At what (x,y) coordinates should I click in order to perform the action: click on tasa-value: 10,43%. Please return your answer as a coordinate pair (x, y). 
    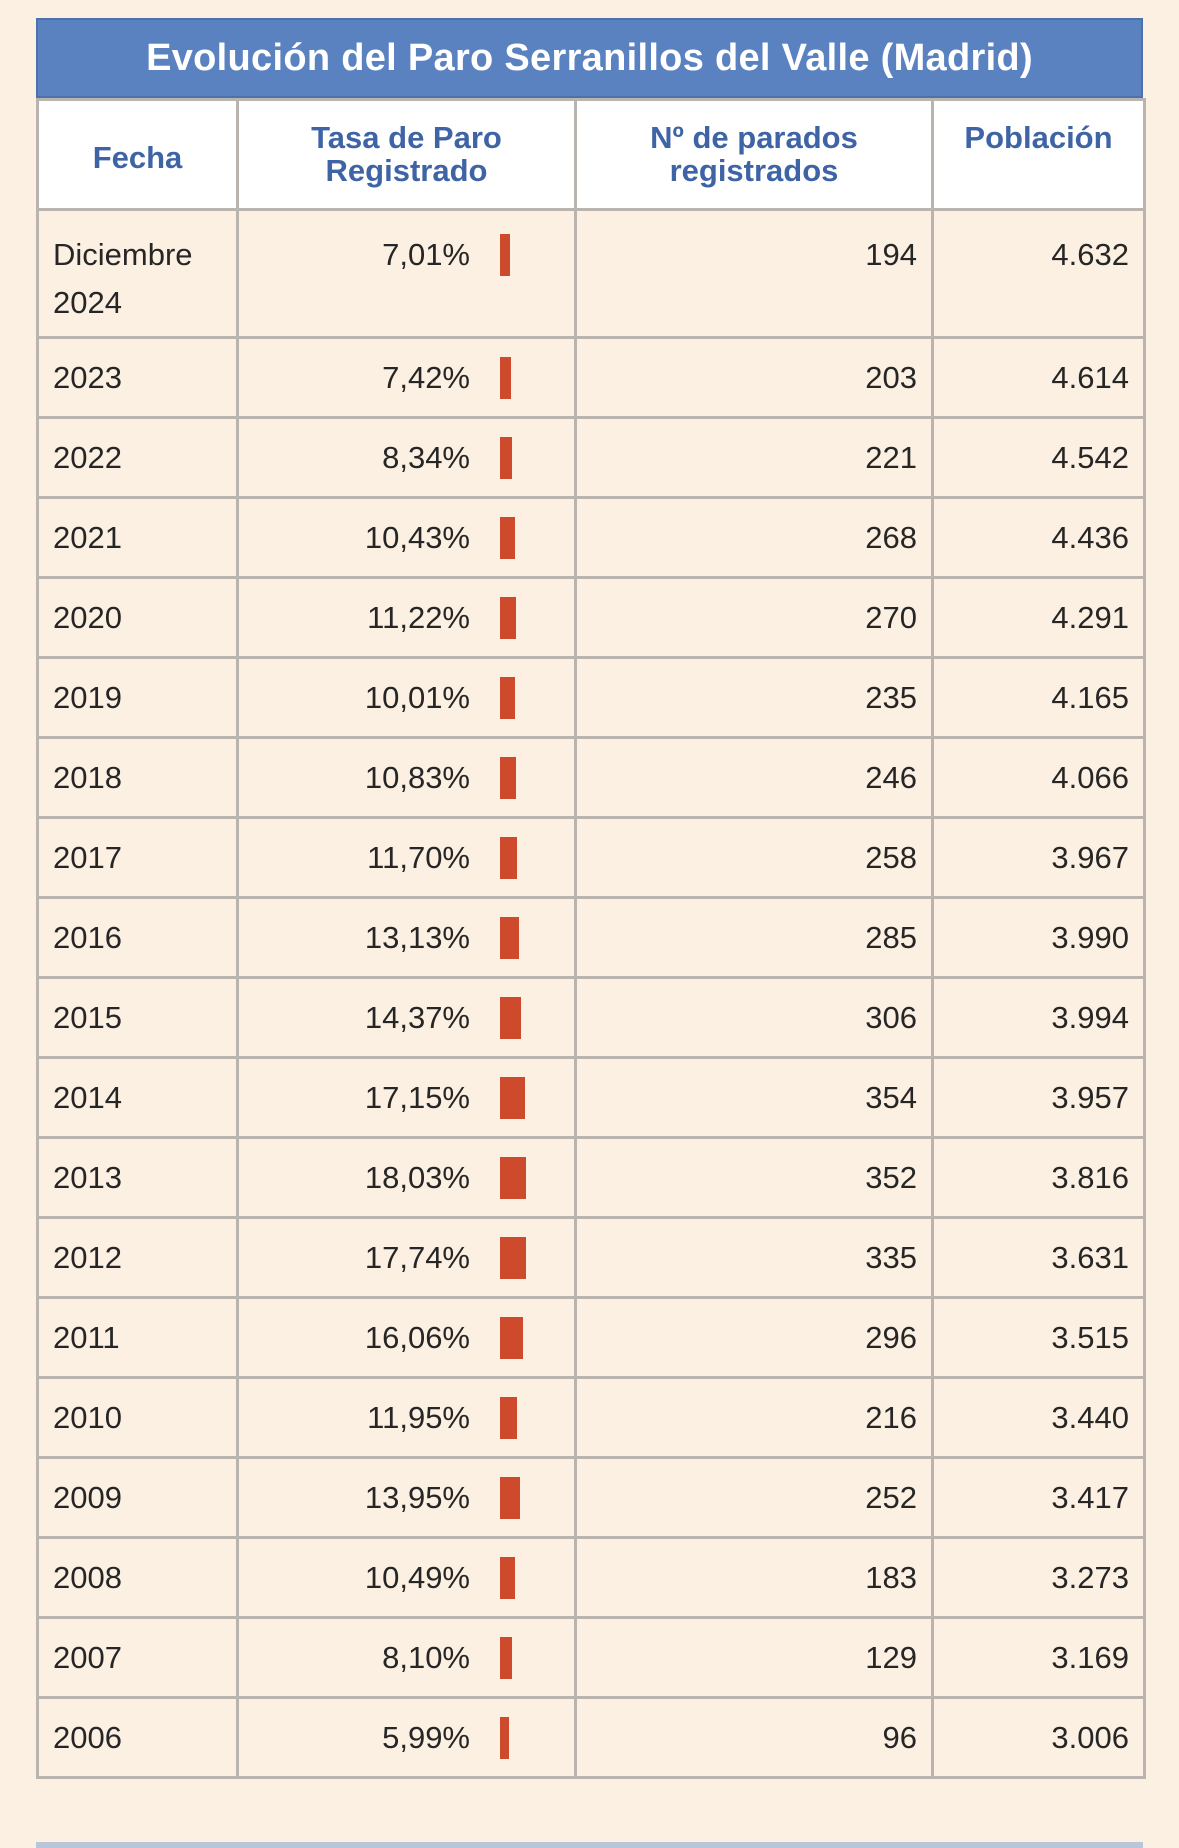
    Looking at the image, I should click on (417, 537).